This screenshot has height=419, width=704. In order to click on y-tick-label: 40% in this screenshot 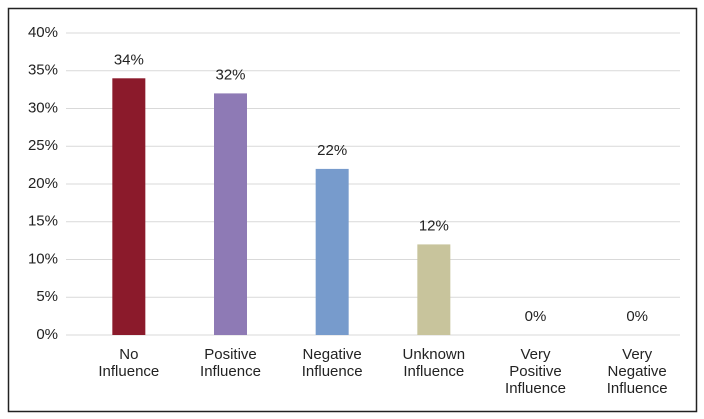, I will do `click(43, 32)`.